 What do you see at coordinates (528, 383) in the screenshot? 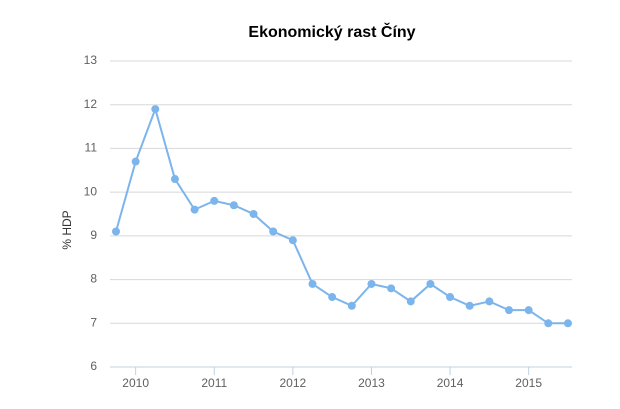
I see `x-tick-label: 2015` at bounding box center [528, 383].